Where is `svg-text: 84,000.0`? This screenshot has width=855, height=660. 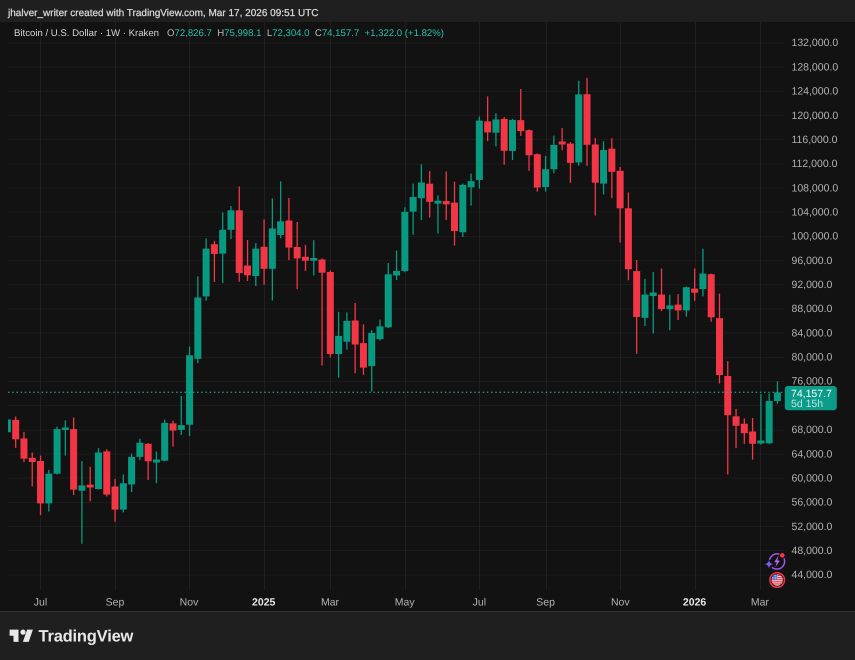
svg-text: 84,000.0 is located at coordinates (812, 333).